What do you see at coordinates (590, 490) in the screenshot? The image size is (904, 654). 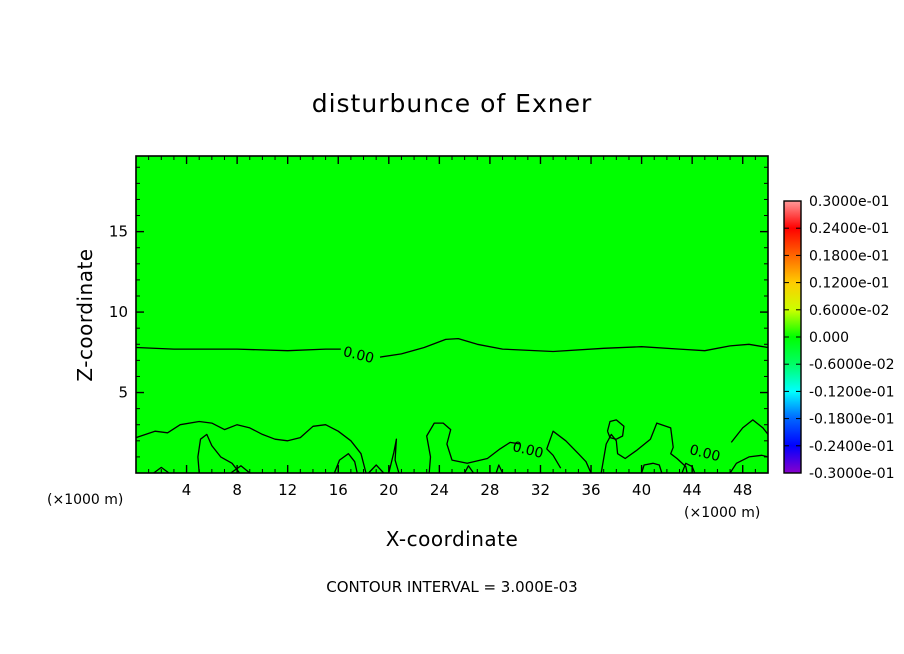 I see `x-tick-label: 36` at bounding box center [590, 490].